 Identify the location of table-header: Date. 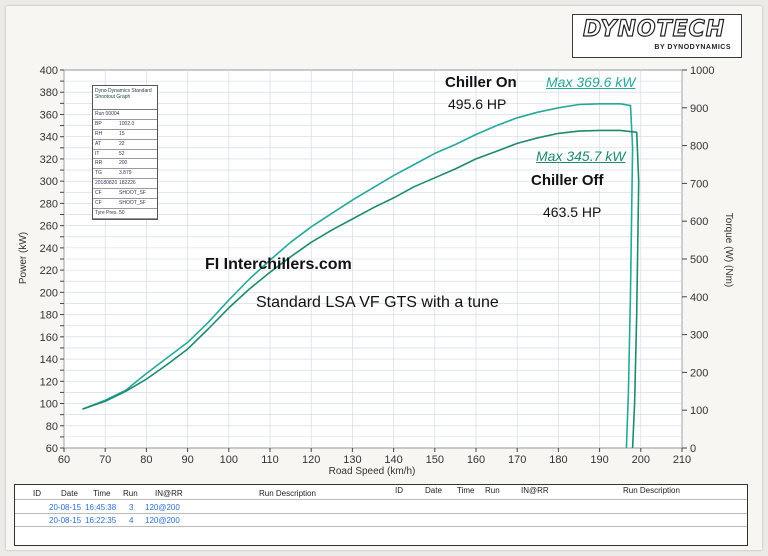
(433, 490).